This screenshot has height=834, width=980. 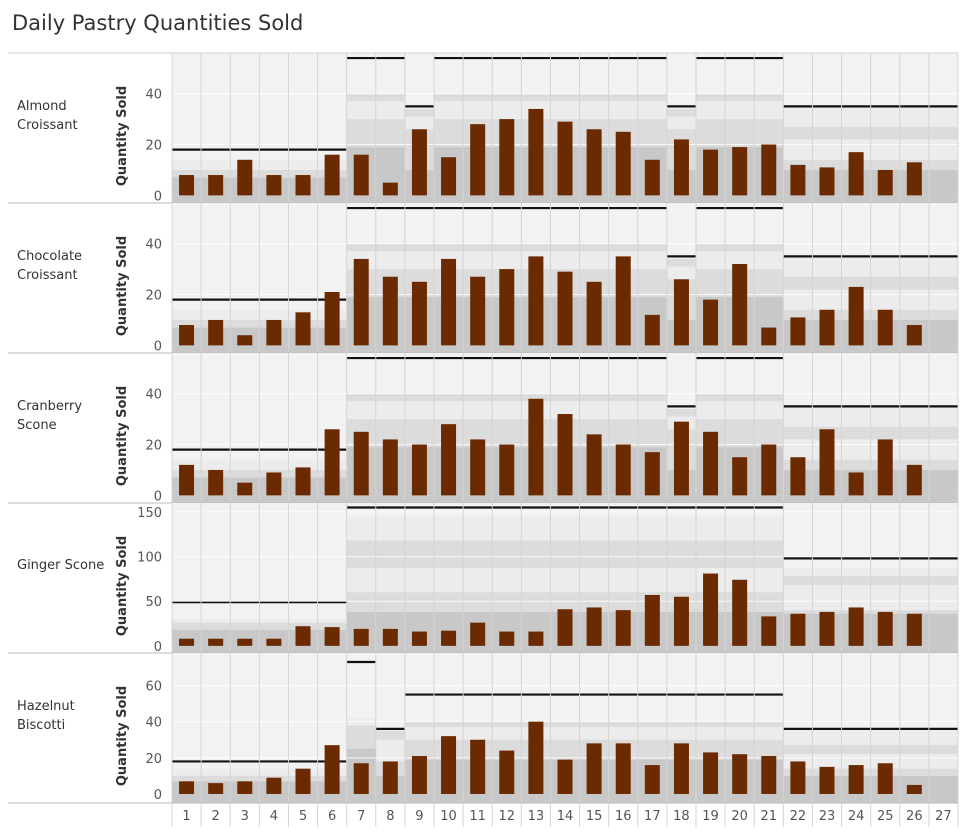 What do you see at coordinates (507, 816) in the screenshot?
I see `x-tick-label: 12` at bounding box center [507, 816].